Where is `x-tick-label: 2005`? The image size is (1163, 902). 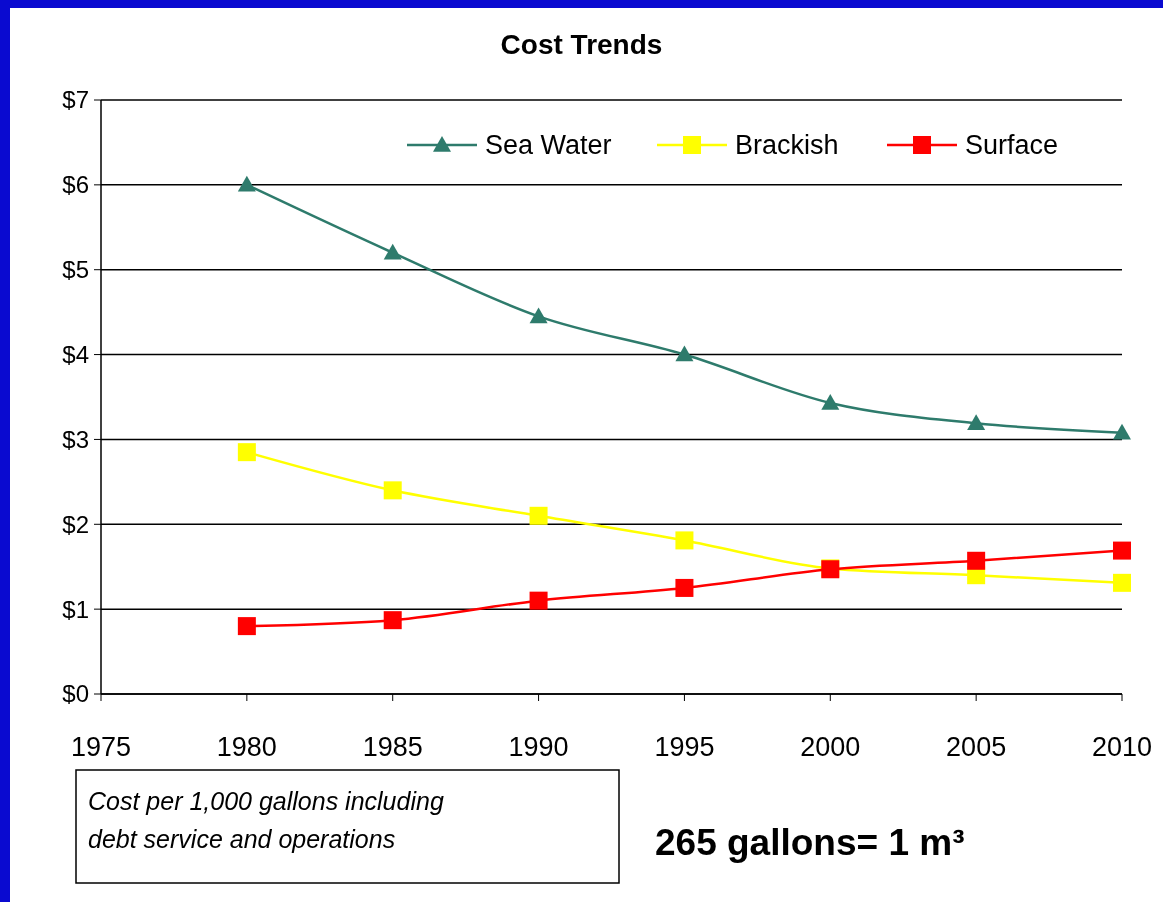
x-tick-label: 2005 is located at coordinates (976, 747).